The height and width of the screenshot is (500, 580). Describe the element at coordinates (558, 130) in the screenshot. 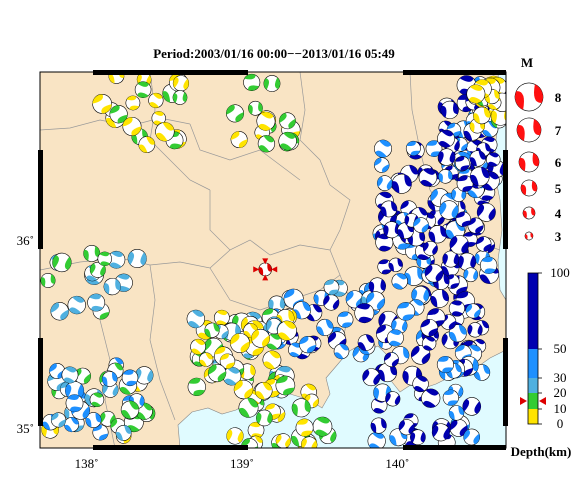

I see `magnitude-legend-label-7: 7` at that location.